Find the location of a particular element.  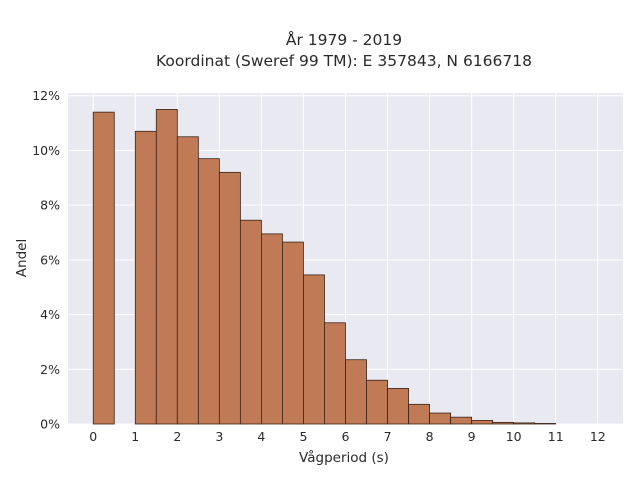

y-tick-label: 12% is located at coordinates (46, 95).